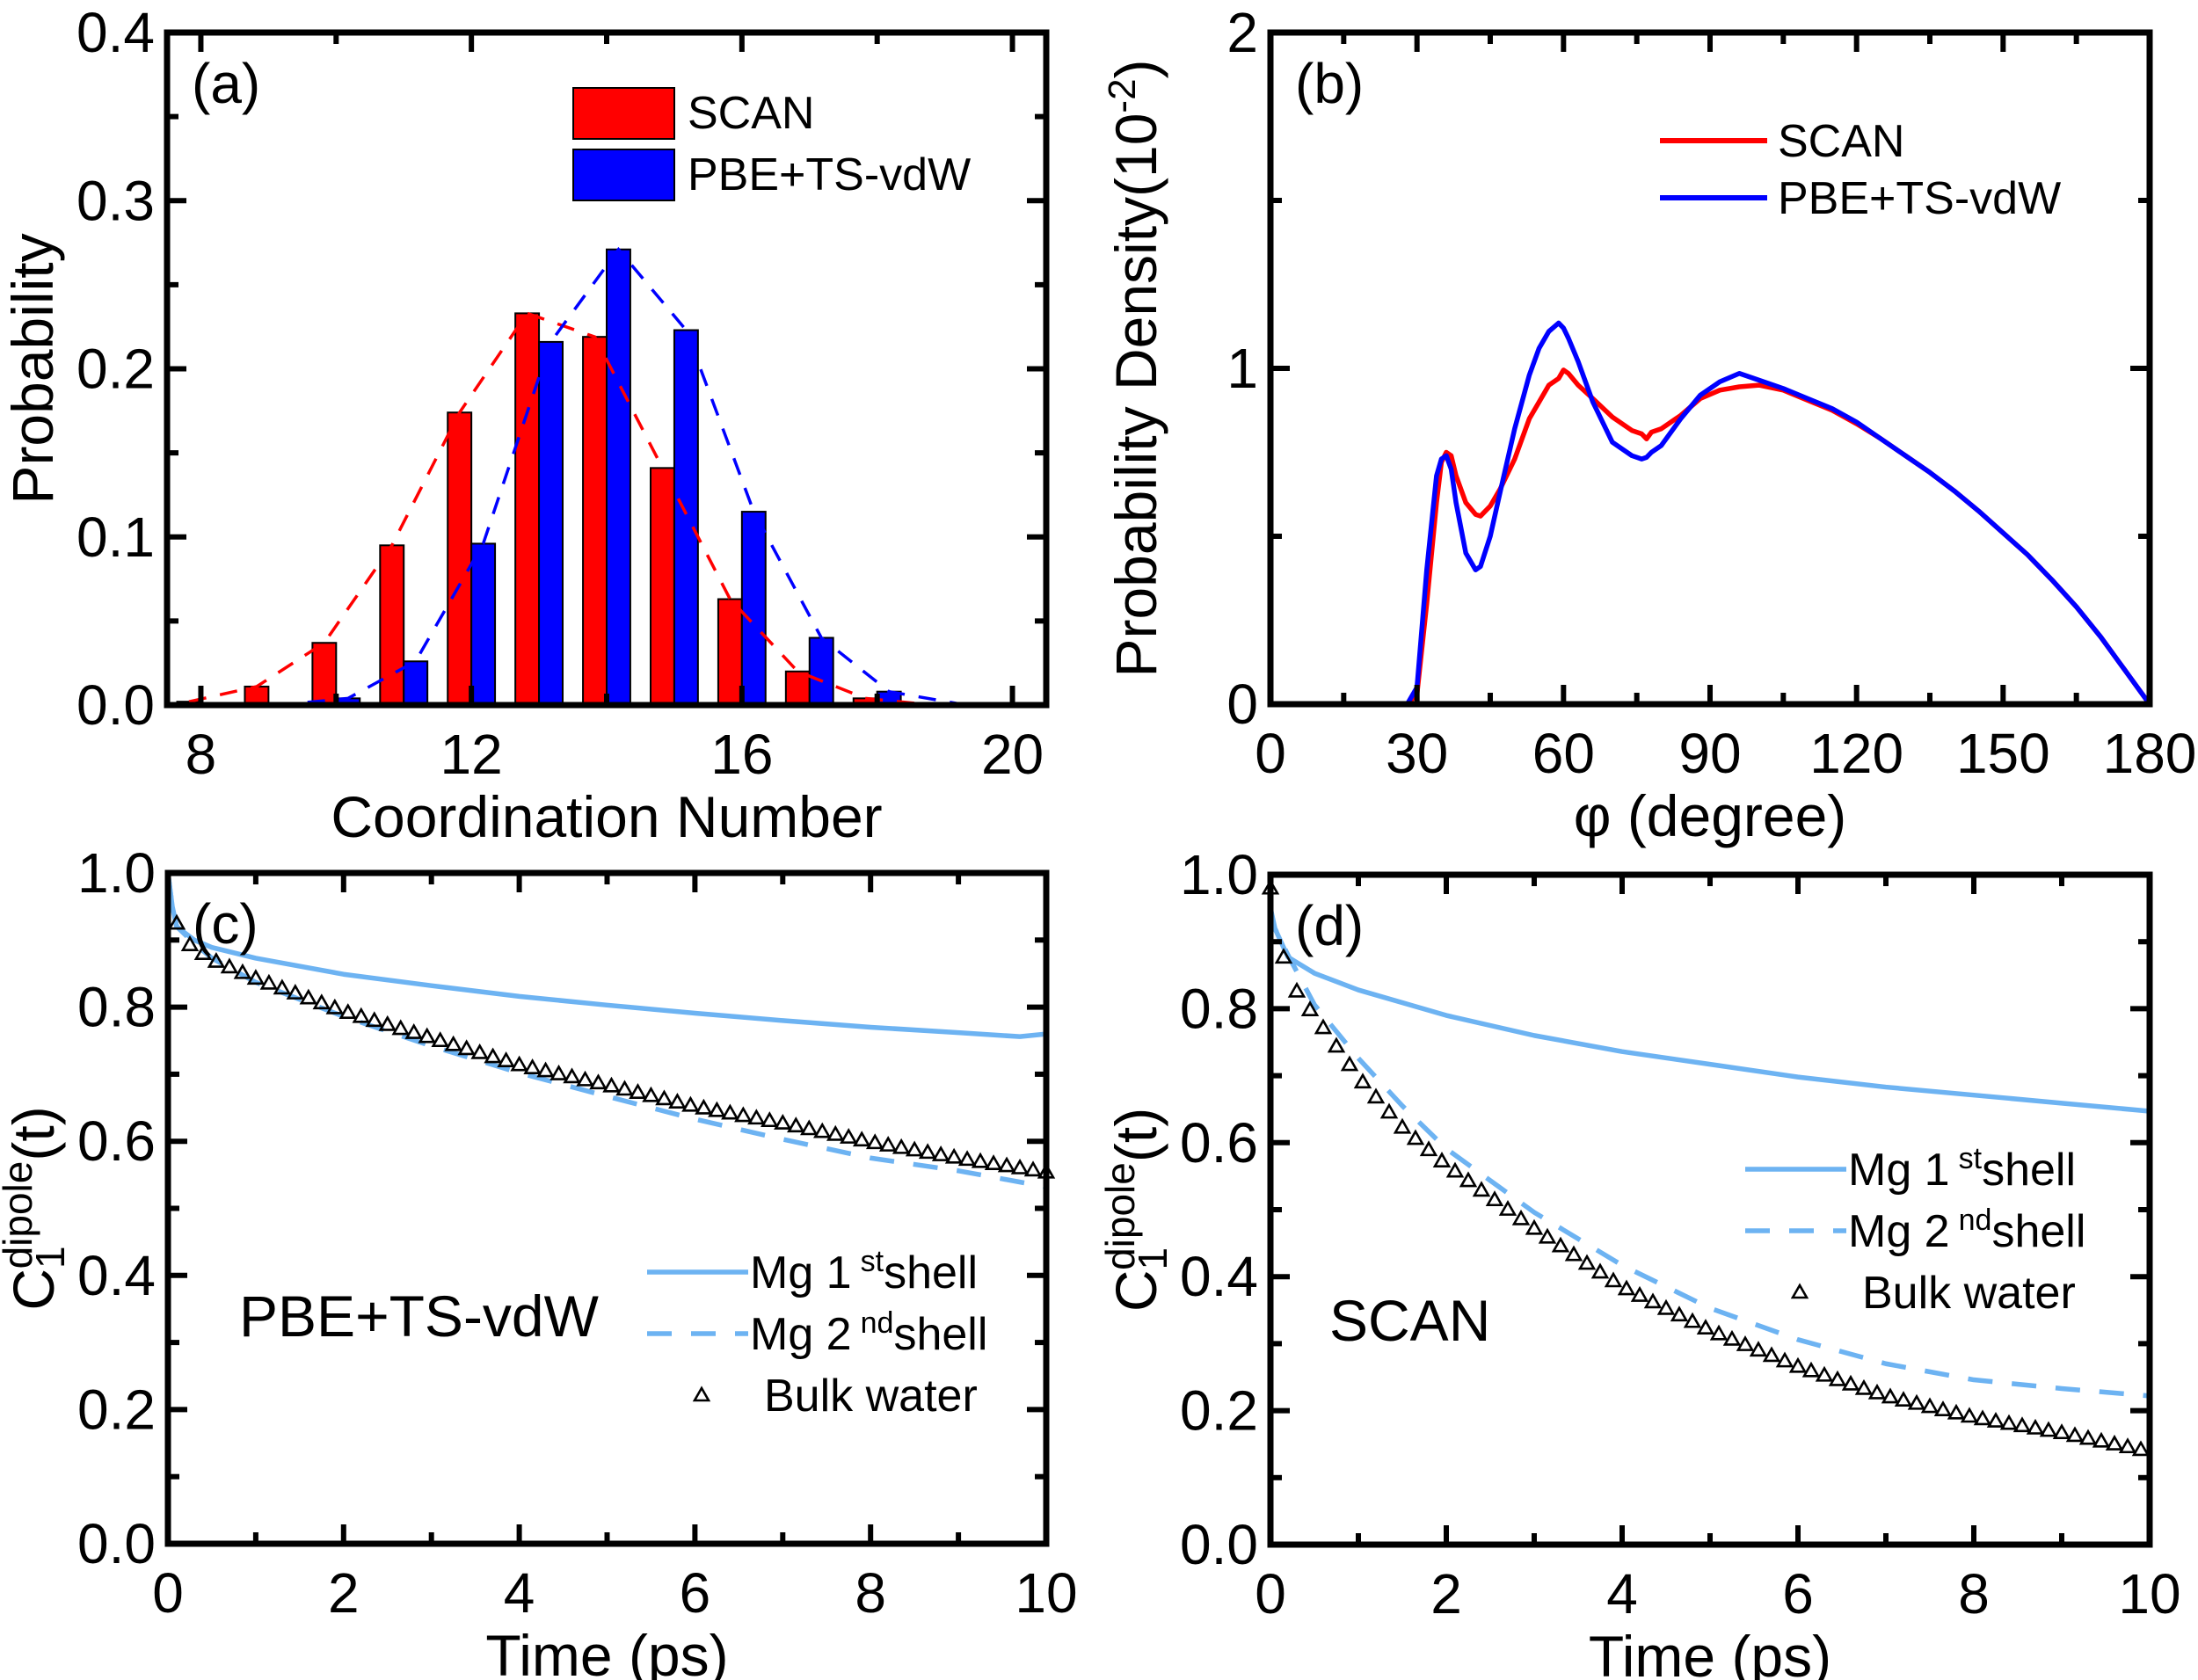 This screenshot has width=2198, height=1680. I want to click on x-tick-label: 180, so click(2150, 753).